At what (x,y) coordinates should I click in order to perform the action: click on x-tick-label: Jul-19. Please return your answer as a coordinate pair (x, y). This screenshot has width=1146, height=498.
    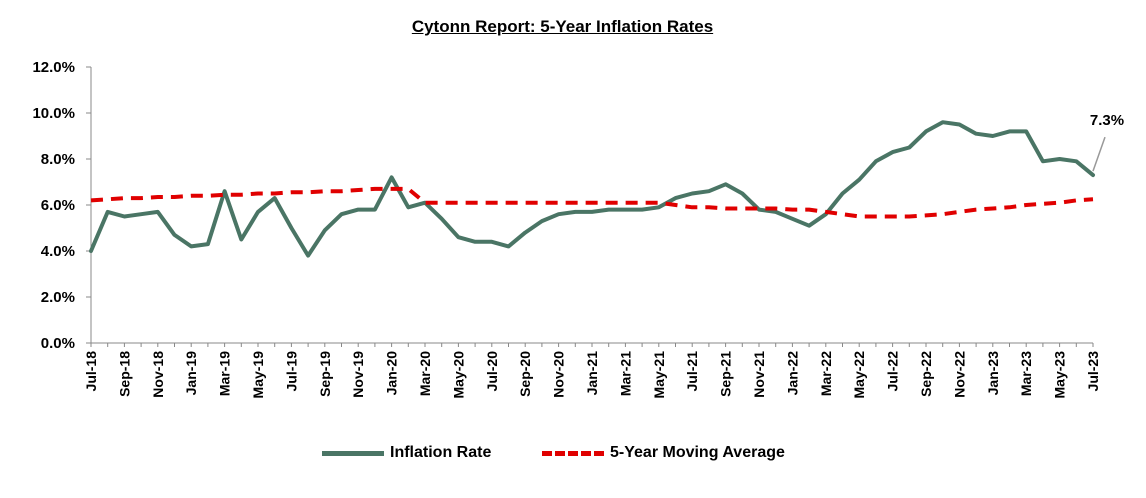
    Looking at the image, I should click on (291, 371).